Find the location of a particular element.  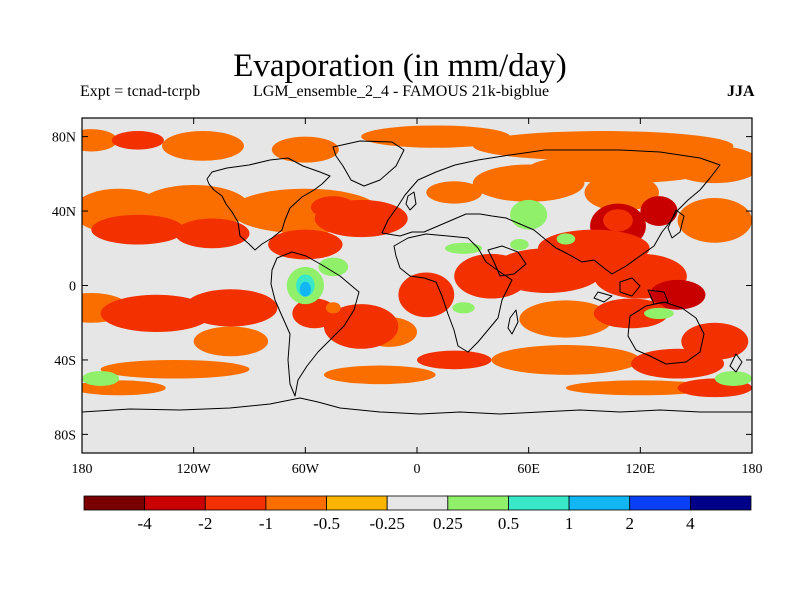

lon-label: 120E is located at coordinates (641, 469).